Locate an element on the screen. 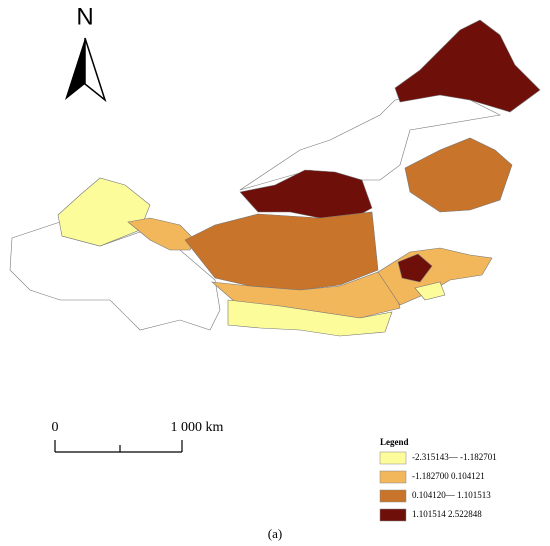 The image size is (550, 546). scale-bar is located at coordinates (118, 446).